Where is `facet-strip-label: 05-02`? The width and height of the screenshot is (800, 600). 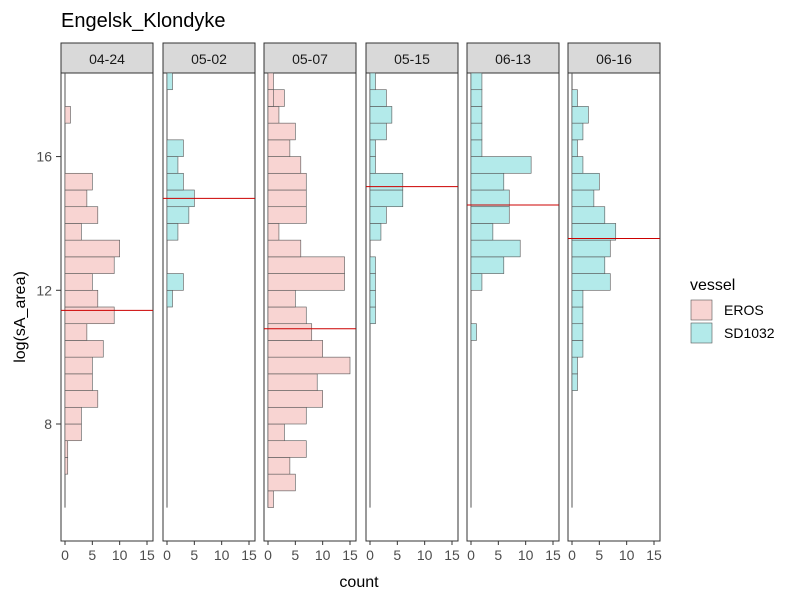 facet-strip-label: 05-02 is located at coordinates (209, 59).